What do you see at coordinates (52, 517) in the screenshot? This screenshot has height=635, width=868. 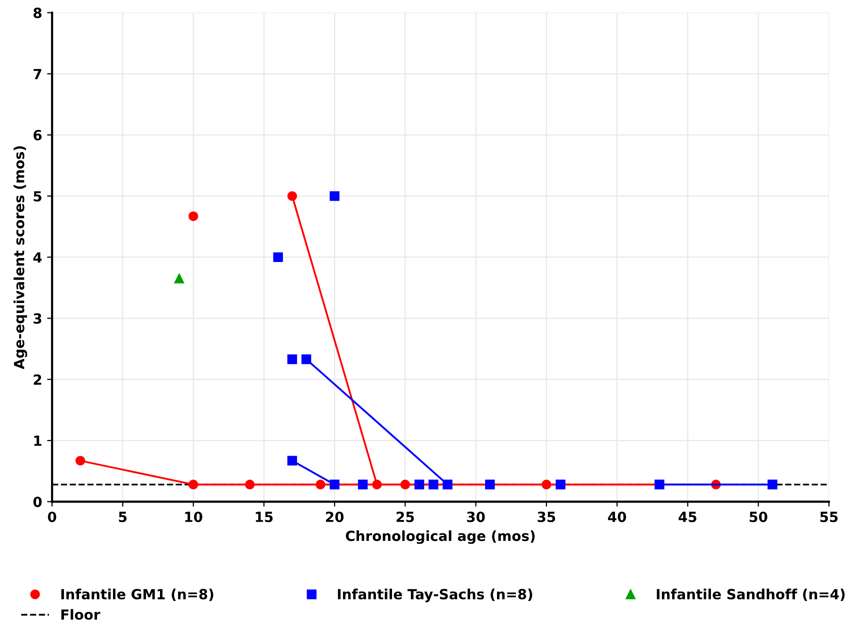 I see `x-tick-label: 0` at bounding box center [52, 517].